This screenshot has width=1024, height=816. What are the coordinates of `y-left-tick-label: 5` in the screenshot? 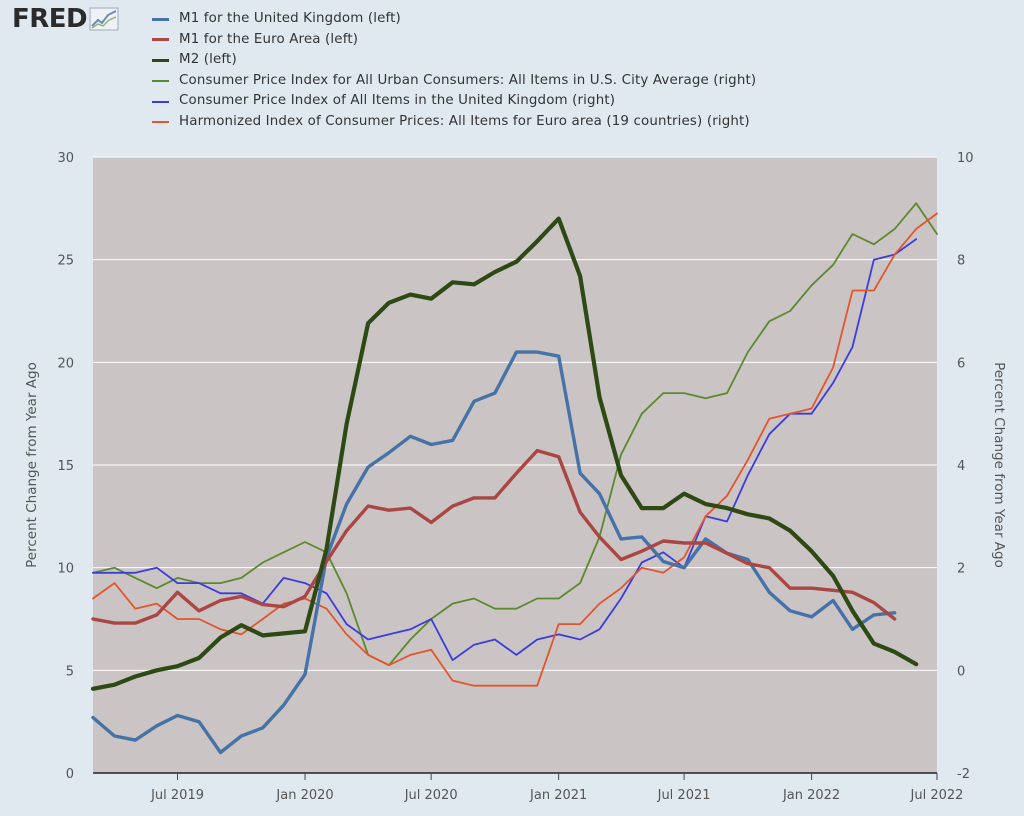 It's located at (70, 671).